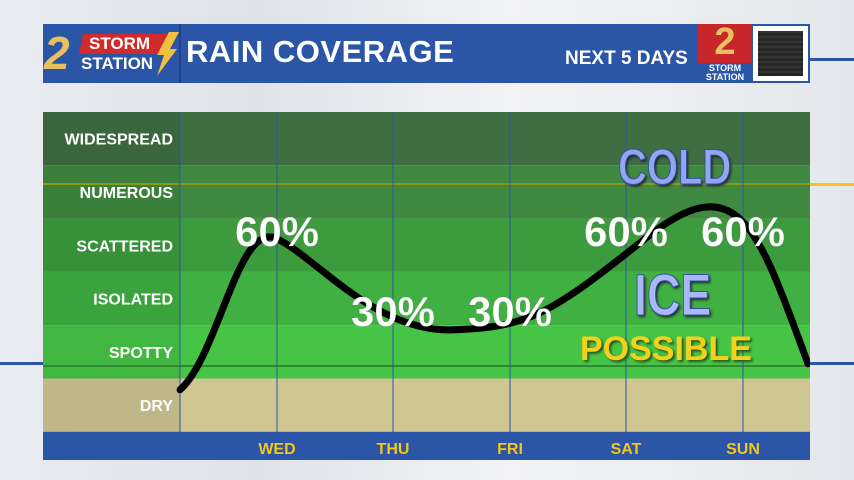  Describe the element at coordinates (510, 449) in the screenshot. I see `day-label-fri: FRI` at that location.